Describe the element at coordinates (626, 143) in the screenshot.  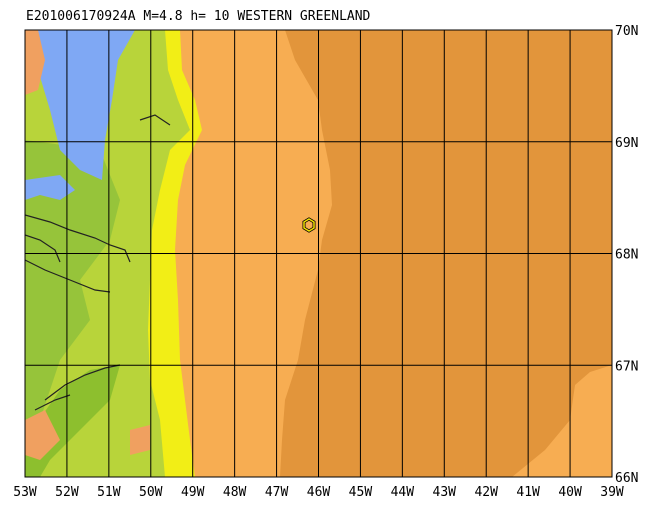
I see `lat-label: 69N` at that location.